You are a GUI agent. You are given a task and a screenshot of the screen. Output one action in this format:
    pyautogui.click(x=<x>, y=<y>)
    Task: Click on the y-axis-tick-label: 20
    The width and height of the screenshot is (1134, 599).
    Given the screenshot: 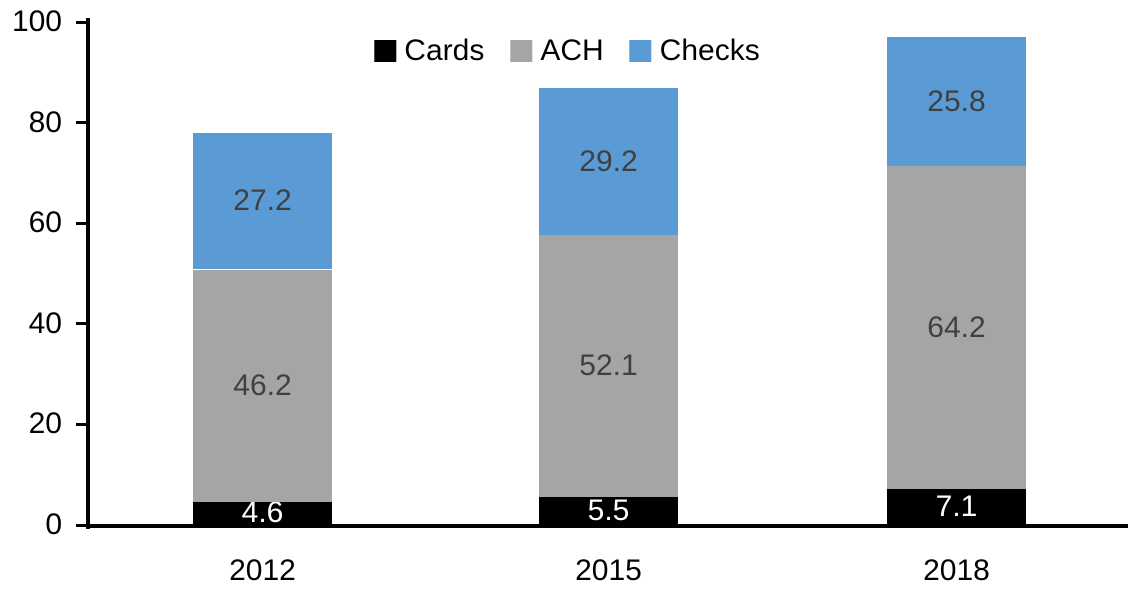 What is the action you would take?
    pyautogui.click(x=45, y=423)
    